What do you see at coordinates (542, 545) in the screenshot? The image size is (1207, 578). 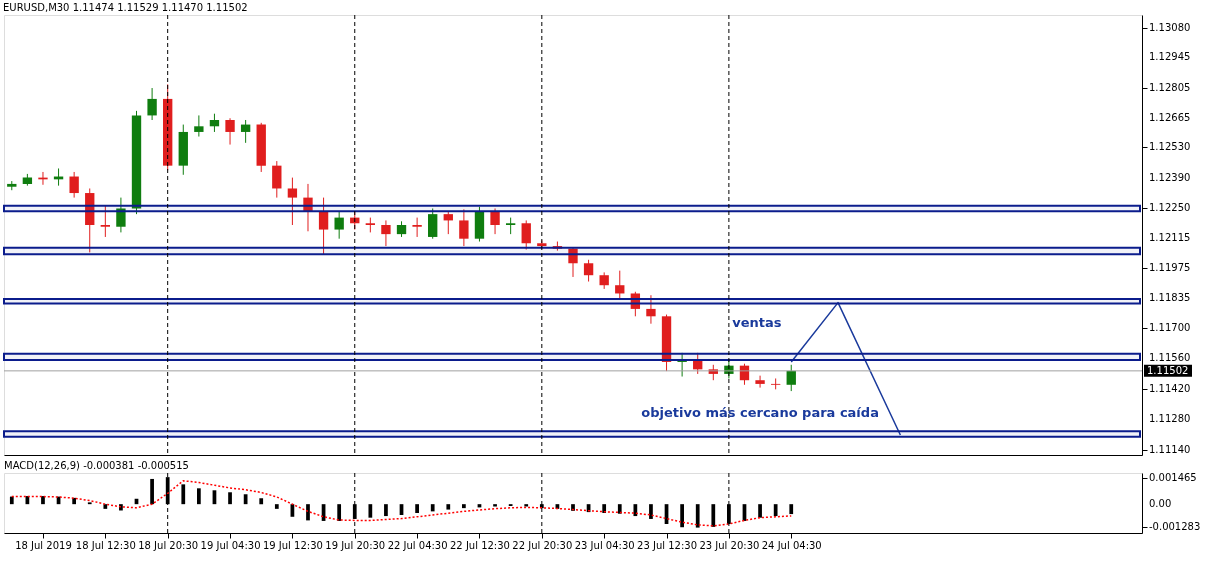 I see `x-tick-label: 22 Jul 20:30` at bounding box center [542, 545].